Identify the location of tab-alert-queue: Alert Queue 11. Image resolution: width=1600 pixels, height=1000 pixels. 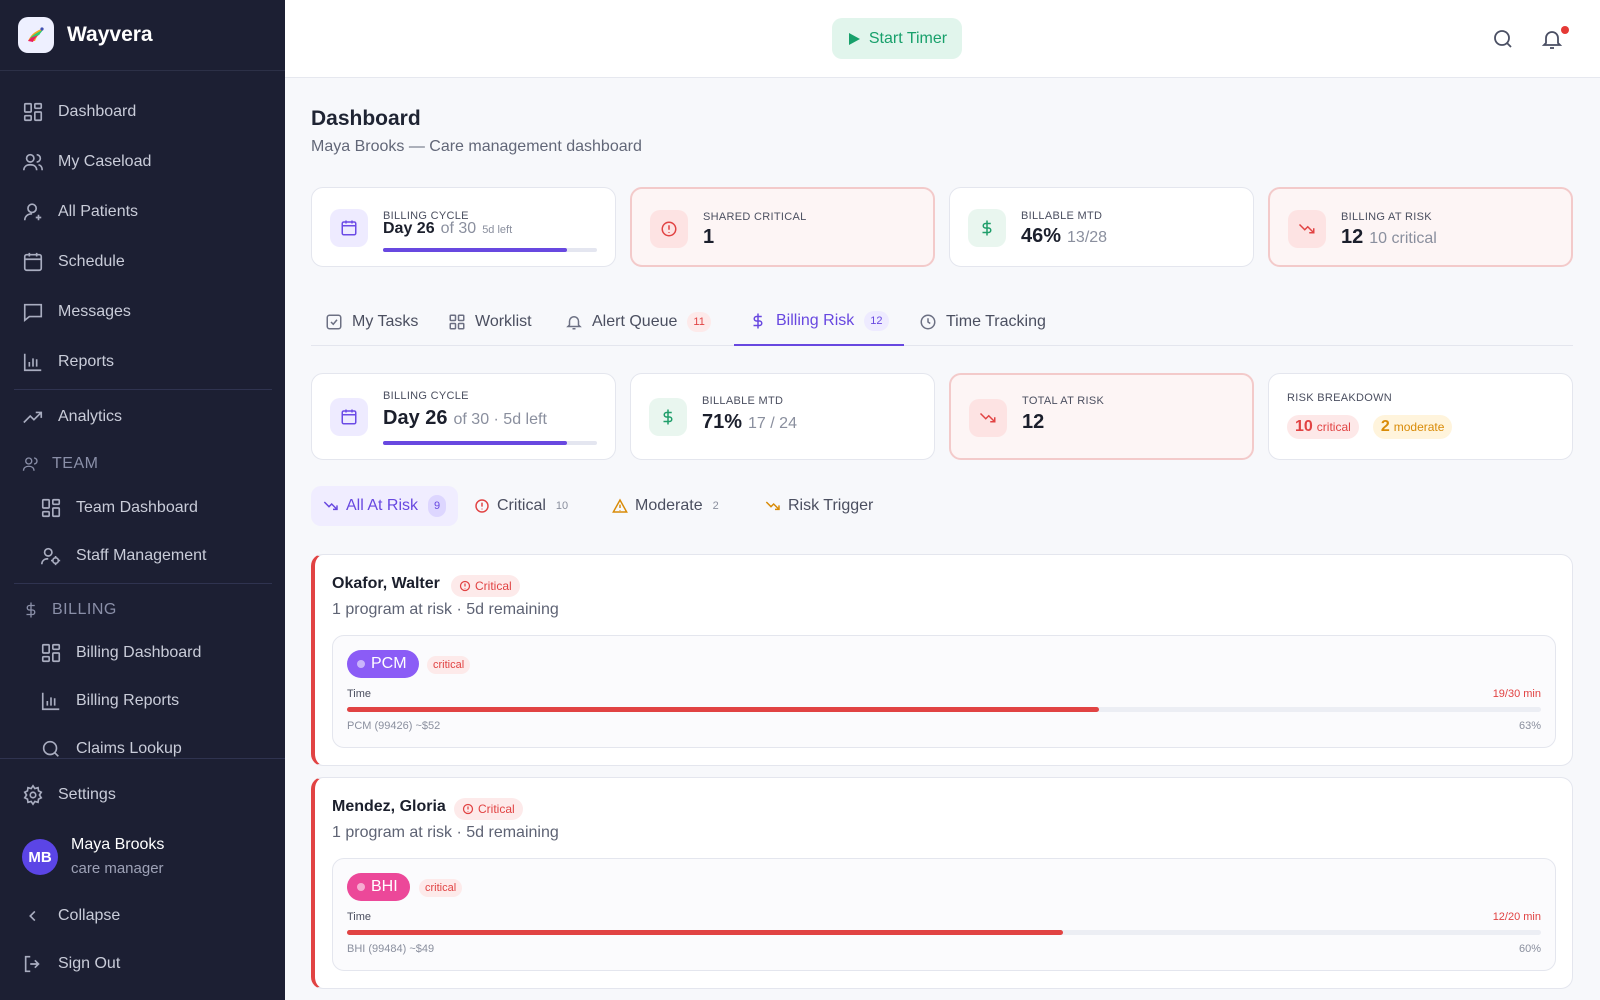
(638, 322).